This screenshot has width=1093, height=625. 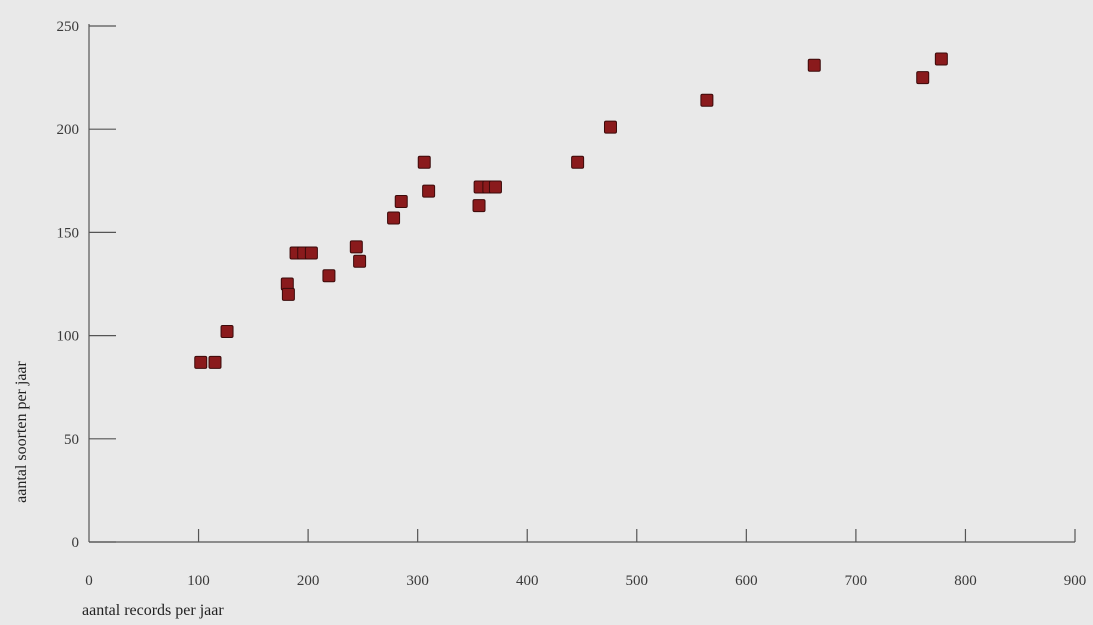 I want to click on y-tick-label: 50, so click(x=71, y=440).